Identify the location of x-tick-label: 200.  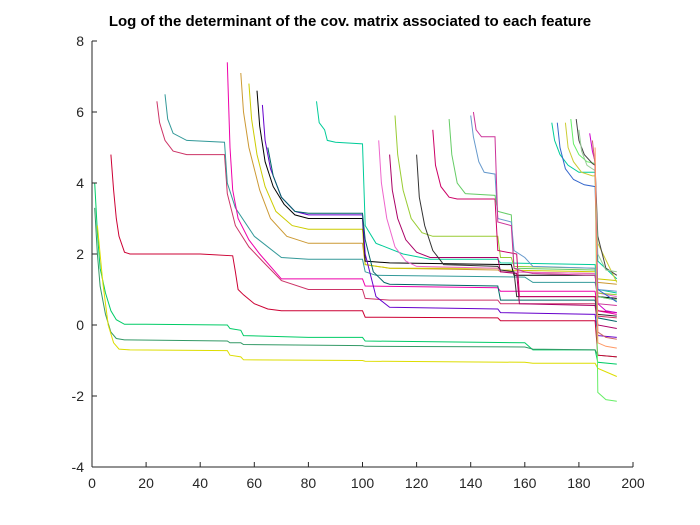
(633, 483).